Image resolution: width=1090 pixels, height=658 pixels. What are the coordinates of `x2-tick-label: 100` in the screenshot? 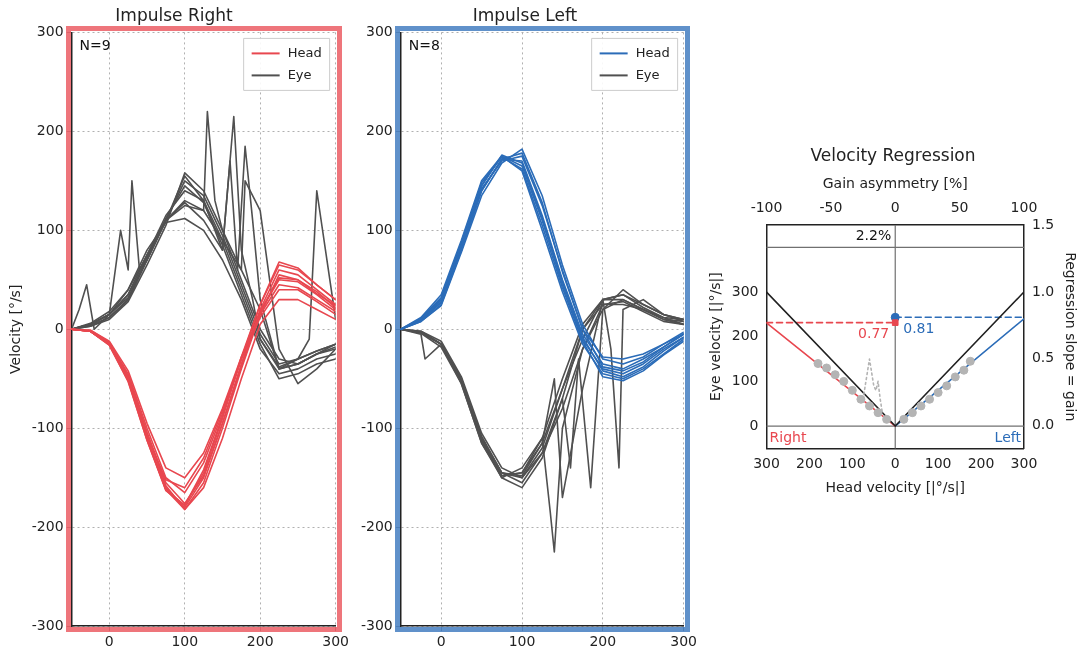 It's located at (1024, 207).